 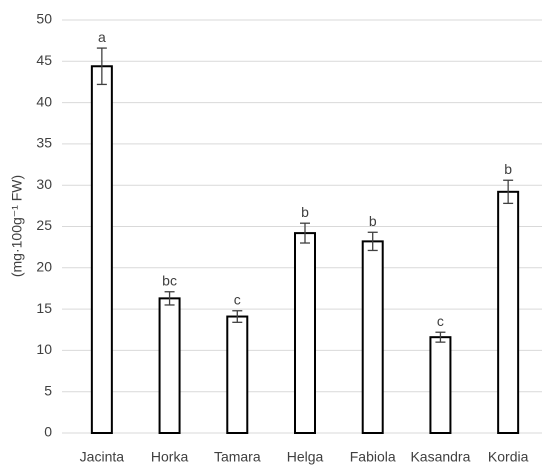 I want to click on y-tick-label: 50, so click(x=44, y=19).